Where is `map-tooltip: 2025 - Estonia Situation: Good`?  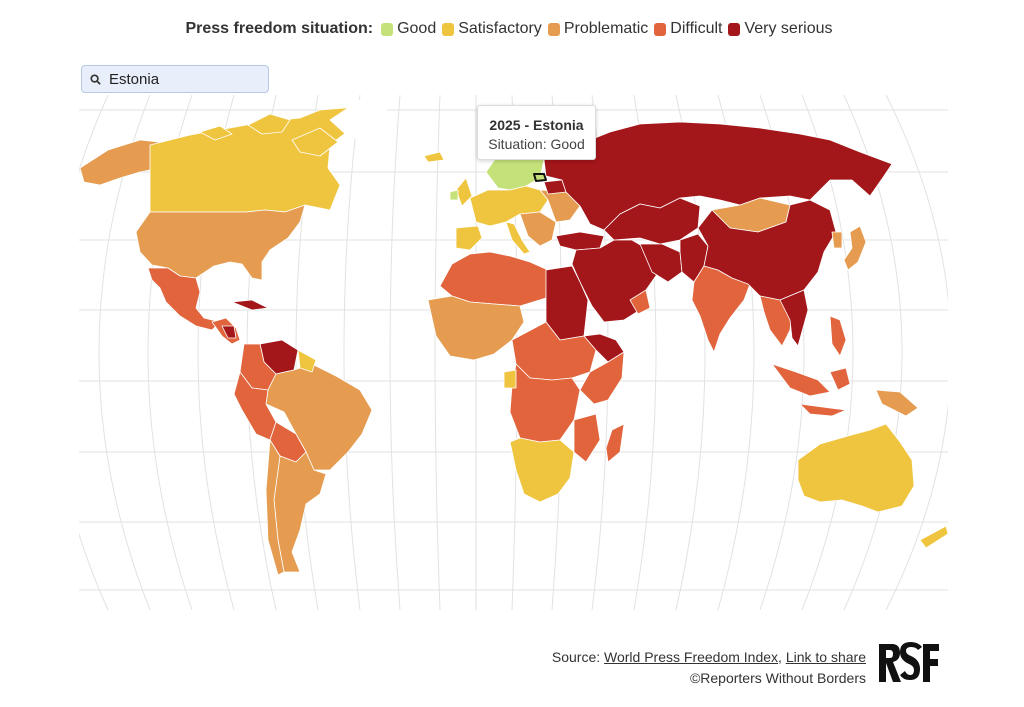 map-tooltip: 2025 - Estonia Situation: Good is located at coordinates (536, 132).